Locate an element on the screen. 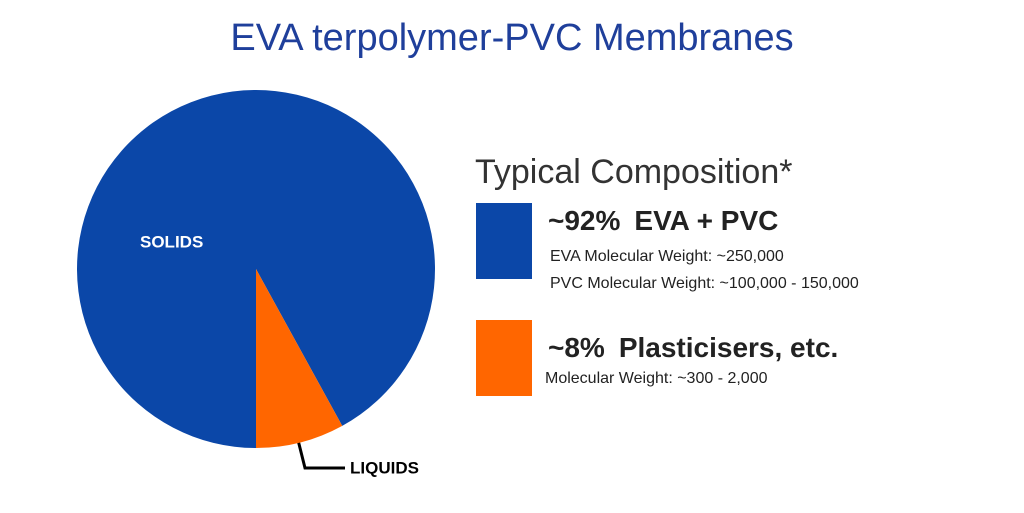 Image resolution: width=1024 pixels, height=513 pixels. legend-heading: ~8% Plasticisers, etc. is located at coordinates (693, 347).